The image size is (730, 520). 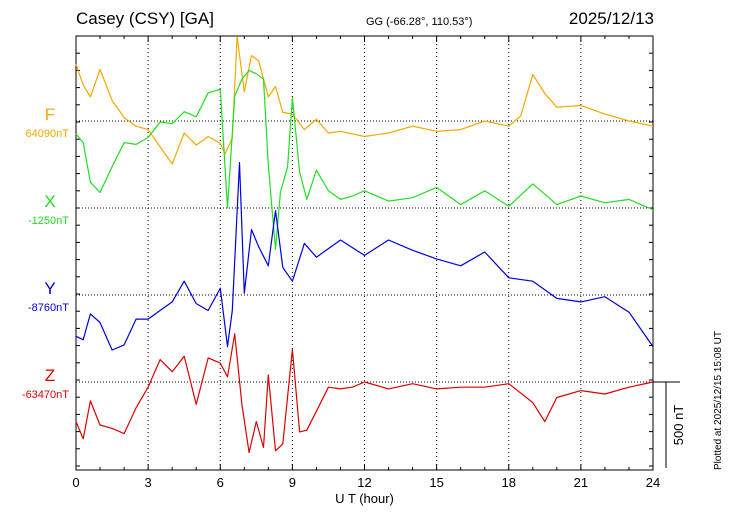 What do you see at coordinates (45, 395) in the screenshot?
I see `baseline-label-z: -63470nT` at bounding box center [45, 395].